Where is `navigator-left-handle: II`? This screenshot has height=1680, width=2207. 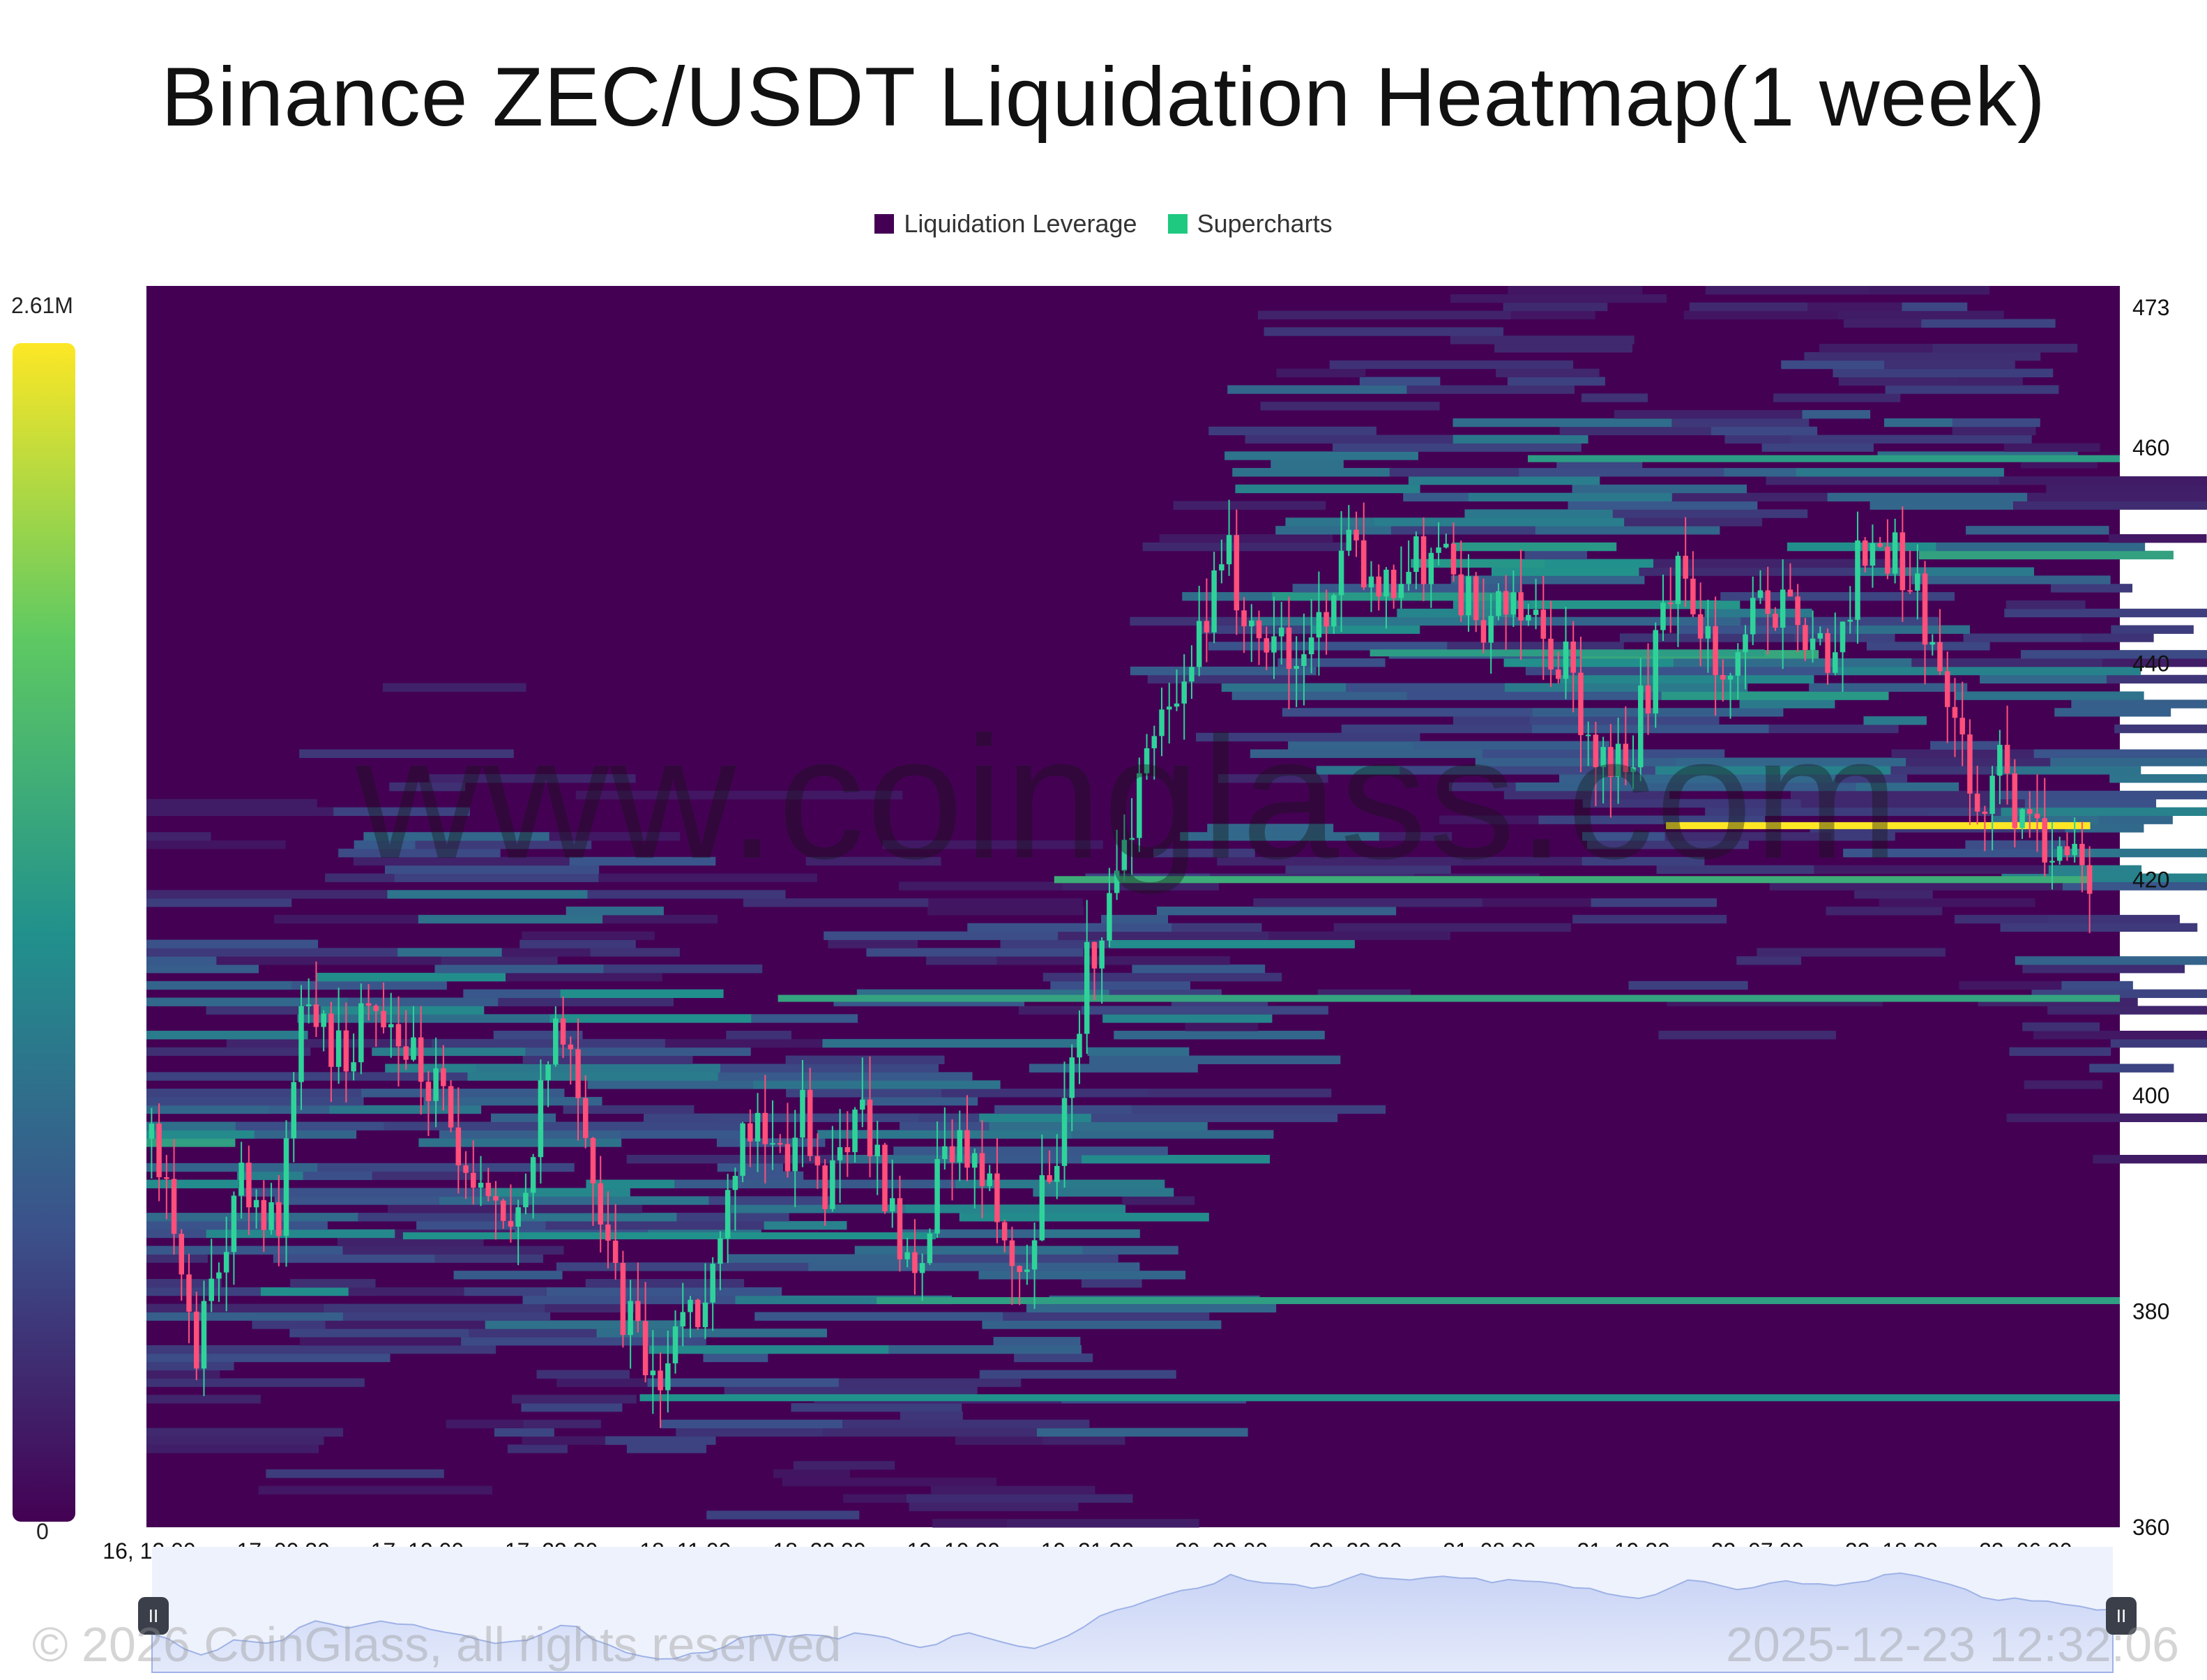
navigator-left-handle: II is located at coordinates (153, 1616).